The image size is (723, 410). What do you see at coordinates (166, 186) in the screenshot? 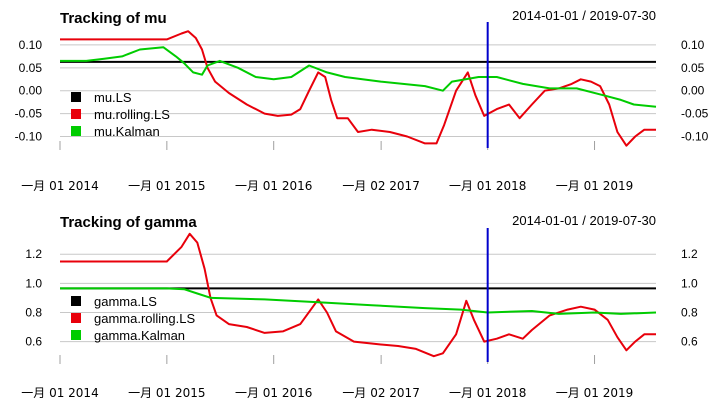
I see `x-tick-mu-1: 一月 01 2015` at bounding box center [166, 186].